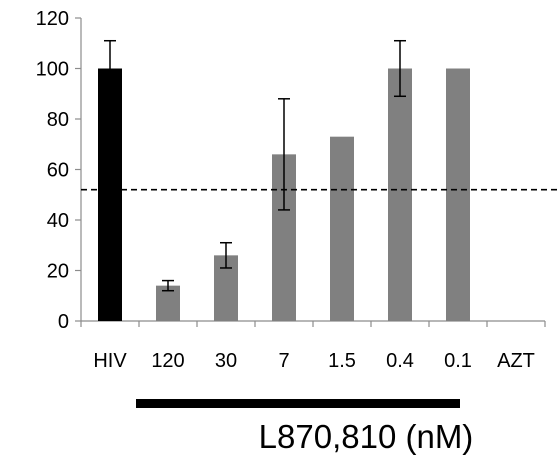 The image size is (558, 467). I want to click on group-label: L870,810 (nM), so click(366, 436).